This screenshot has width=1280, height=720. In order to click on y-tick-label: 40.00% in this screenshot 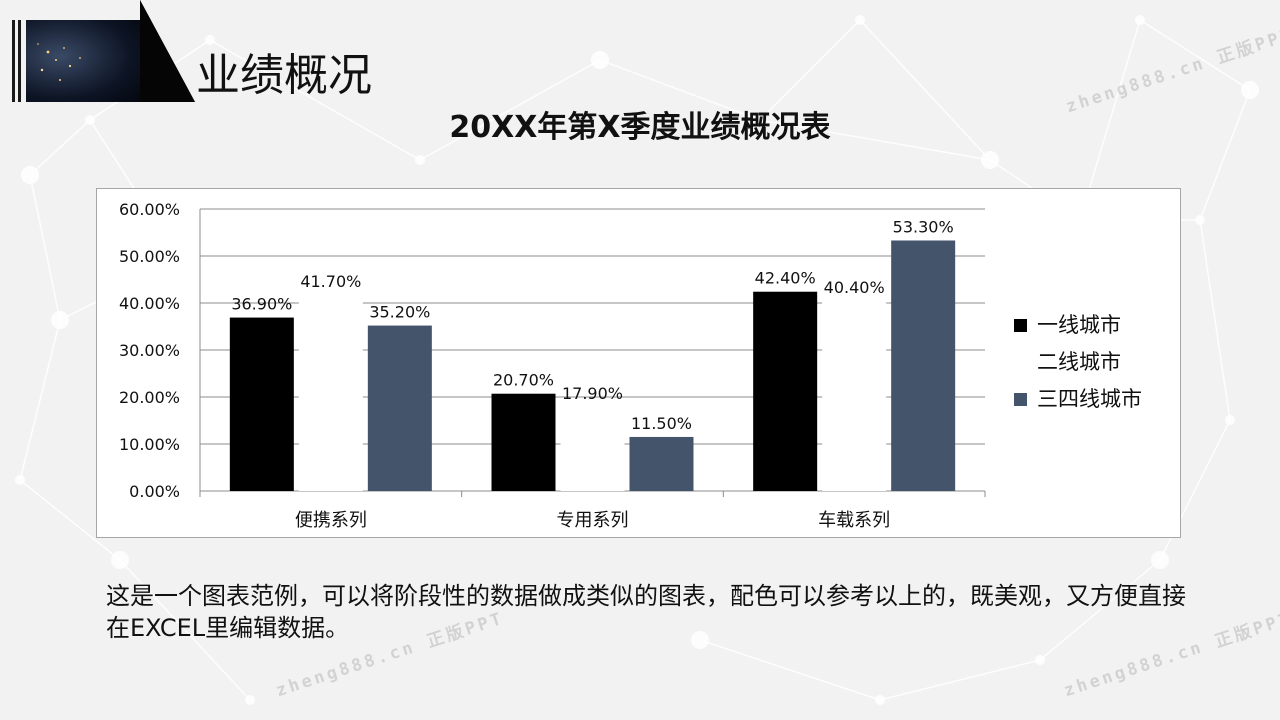, I will do `click(149, 303)`.